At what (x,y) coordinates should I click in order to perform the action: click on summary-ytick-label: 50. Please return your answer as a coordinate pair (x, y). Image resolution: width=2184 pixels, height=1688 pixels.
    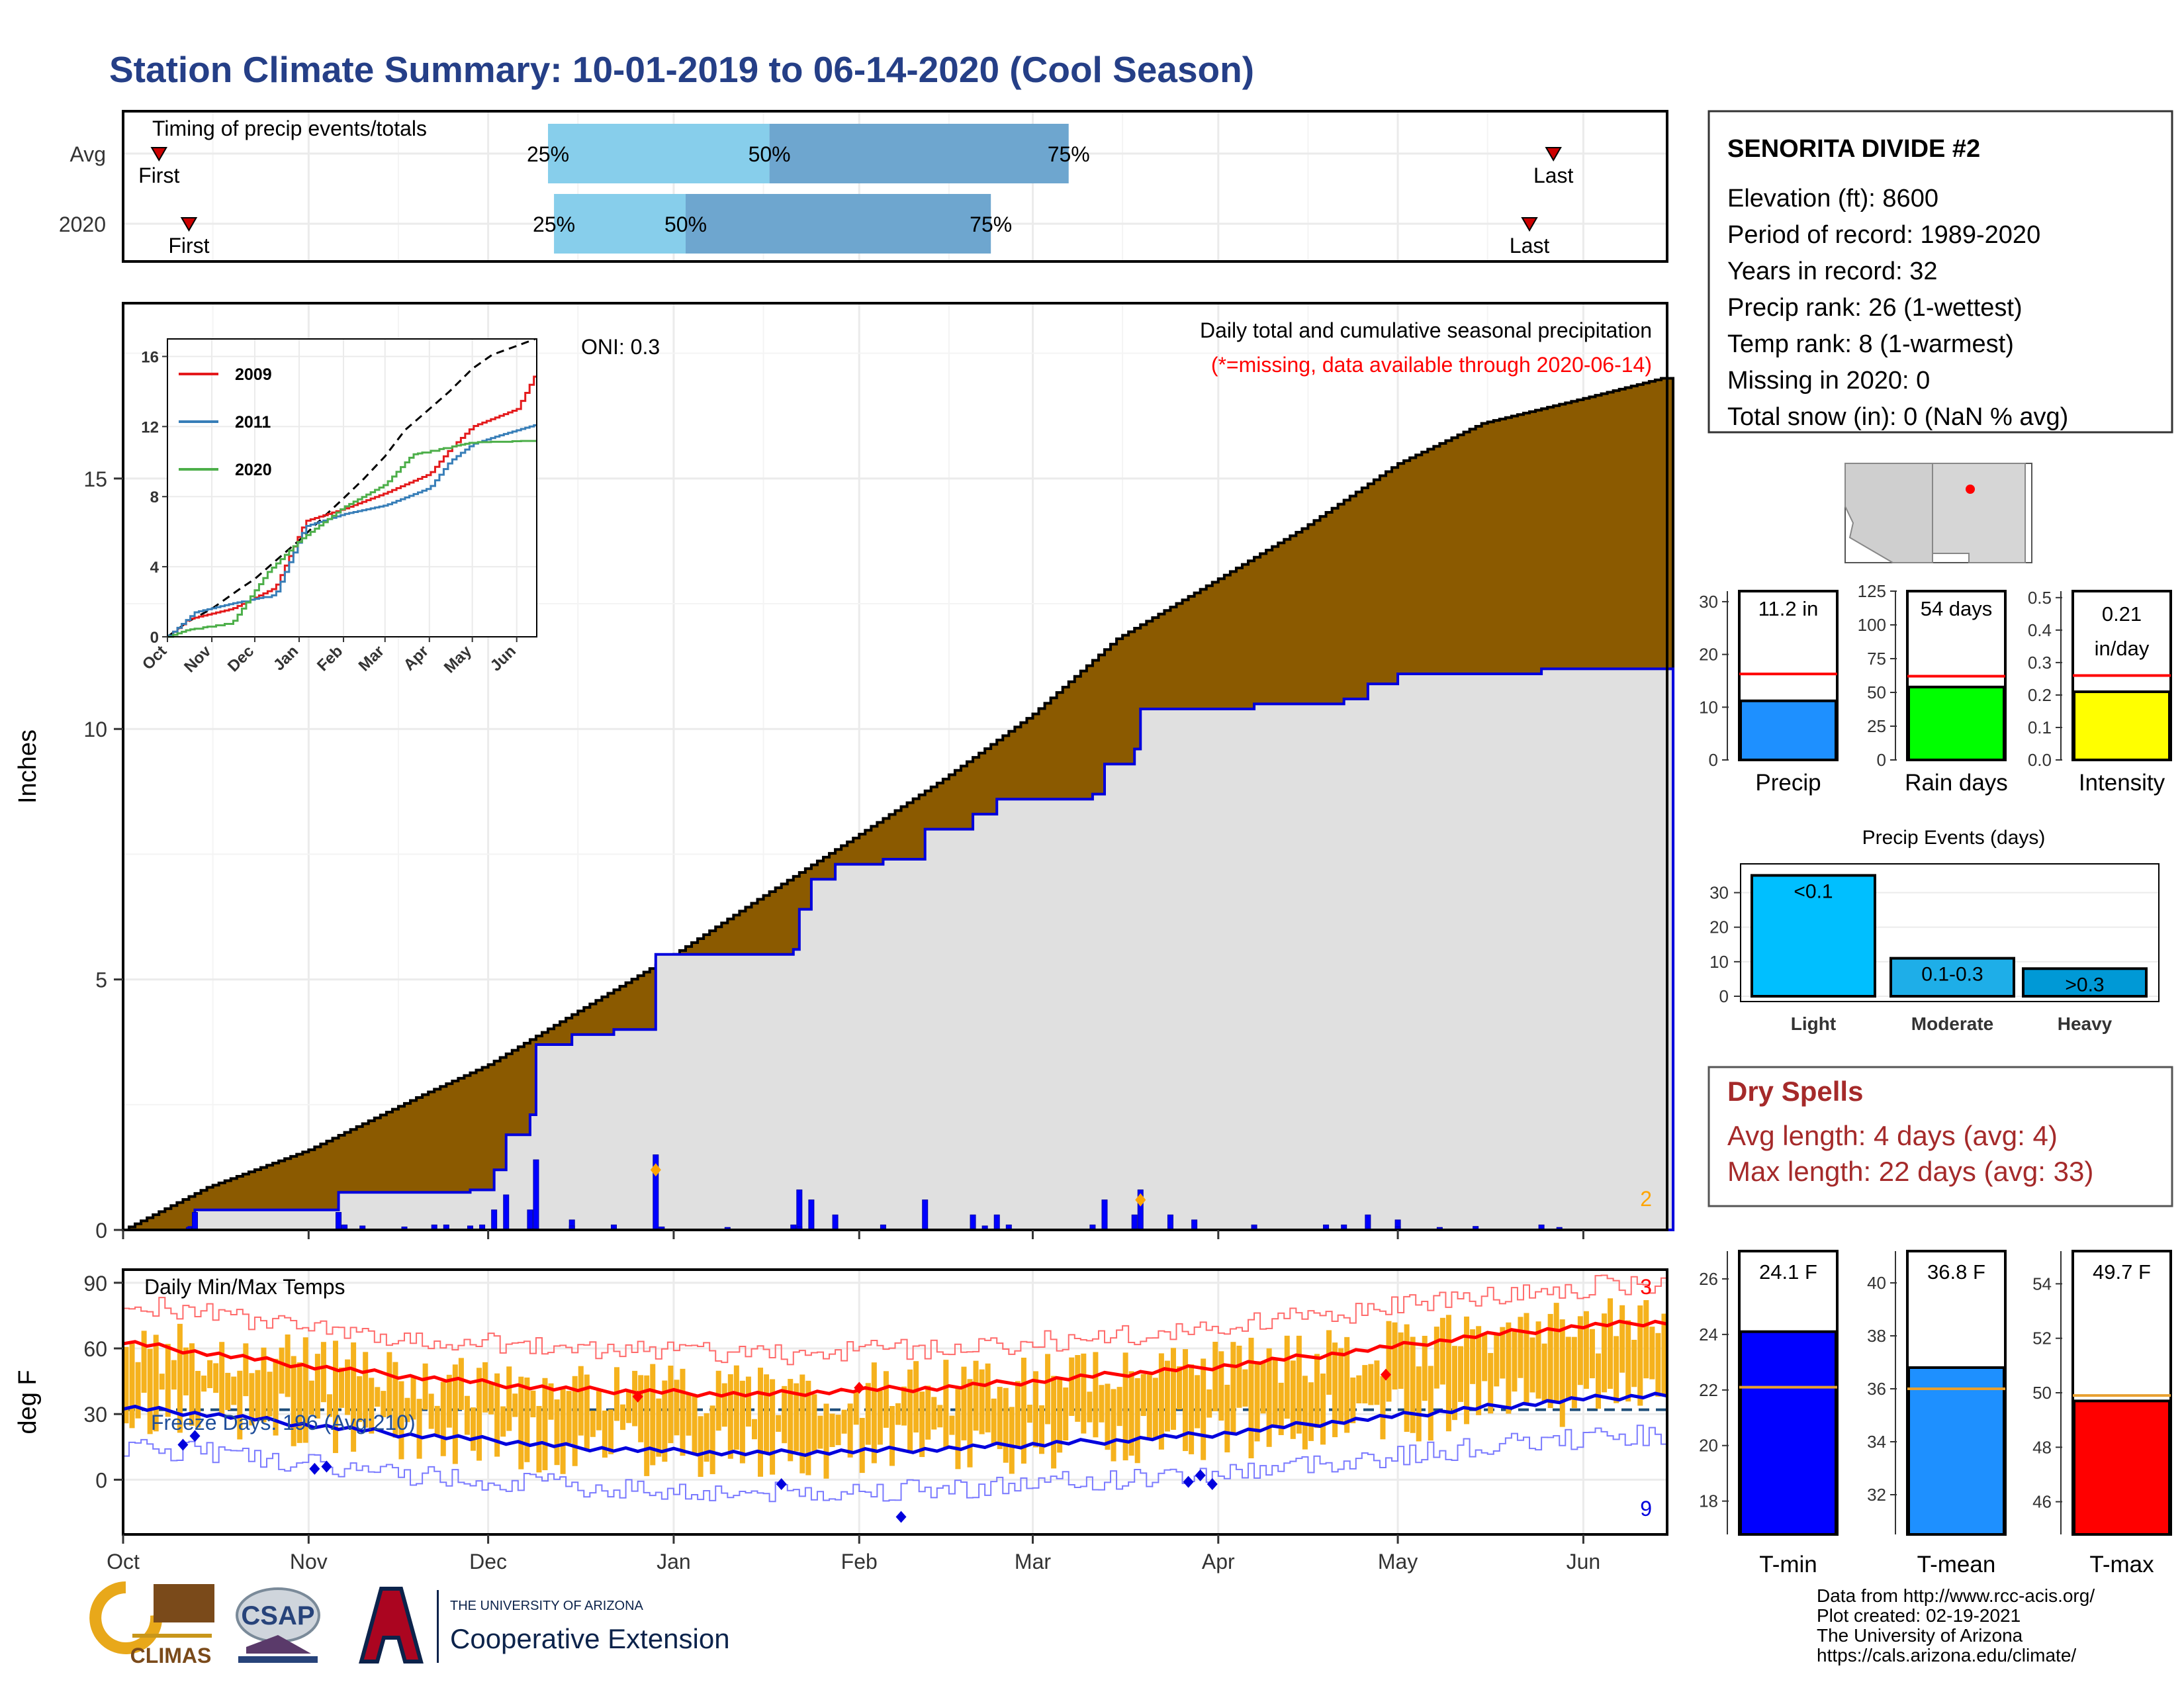
    Looking at the image, I should click on (1877, 692).